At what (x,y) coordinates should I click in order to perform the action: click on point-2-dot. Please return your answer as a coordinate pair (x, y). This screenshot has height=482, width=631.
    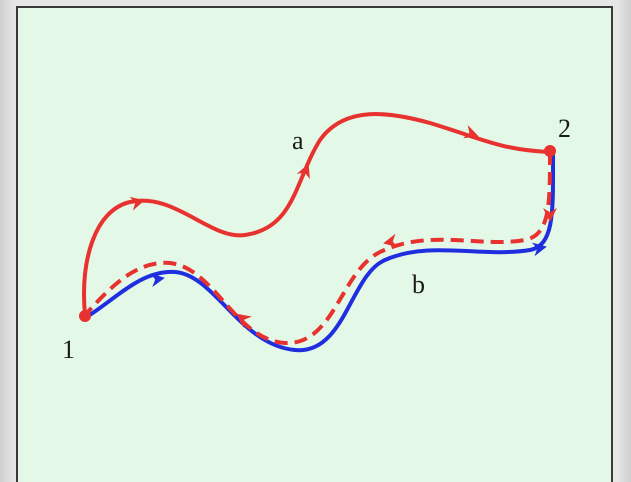
    Looking at the image, I should click on (550, 151).